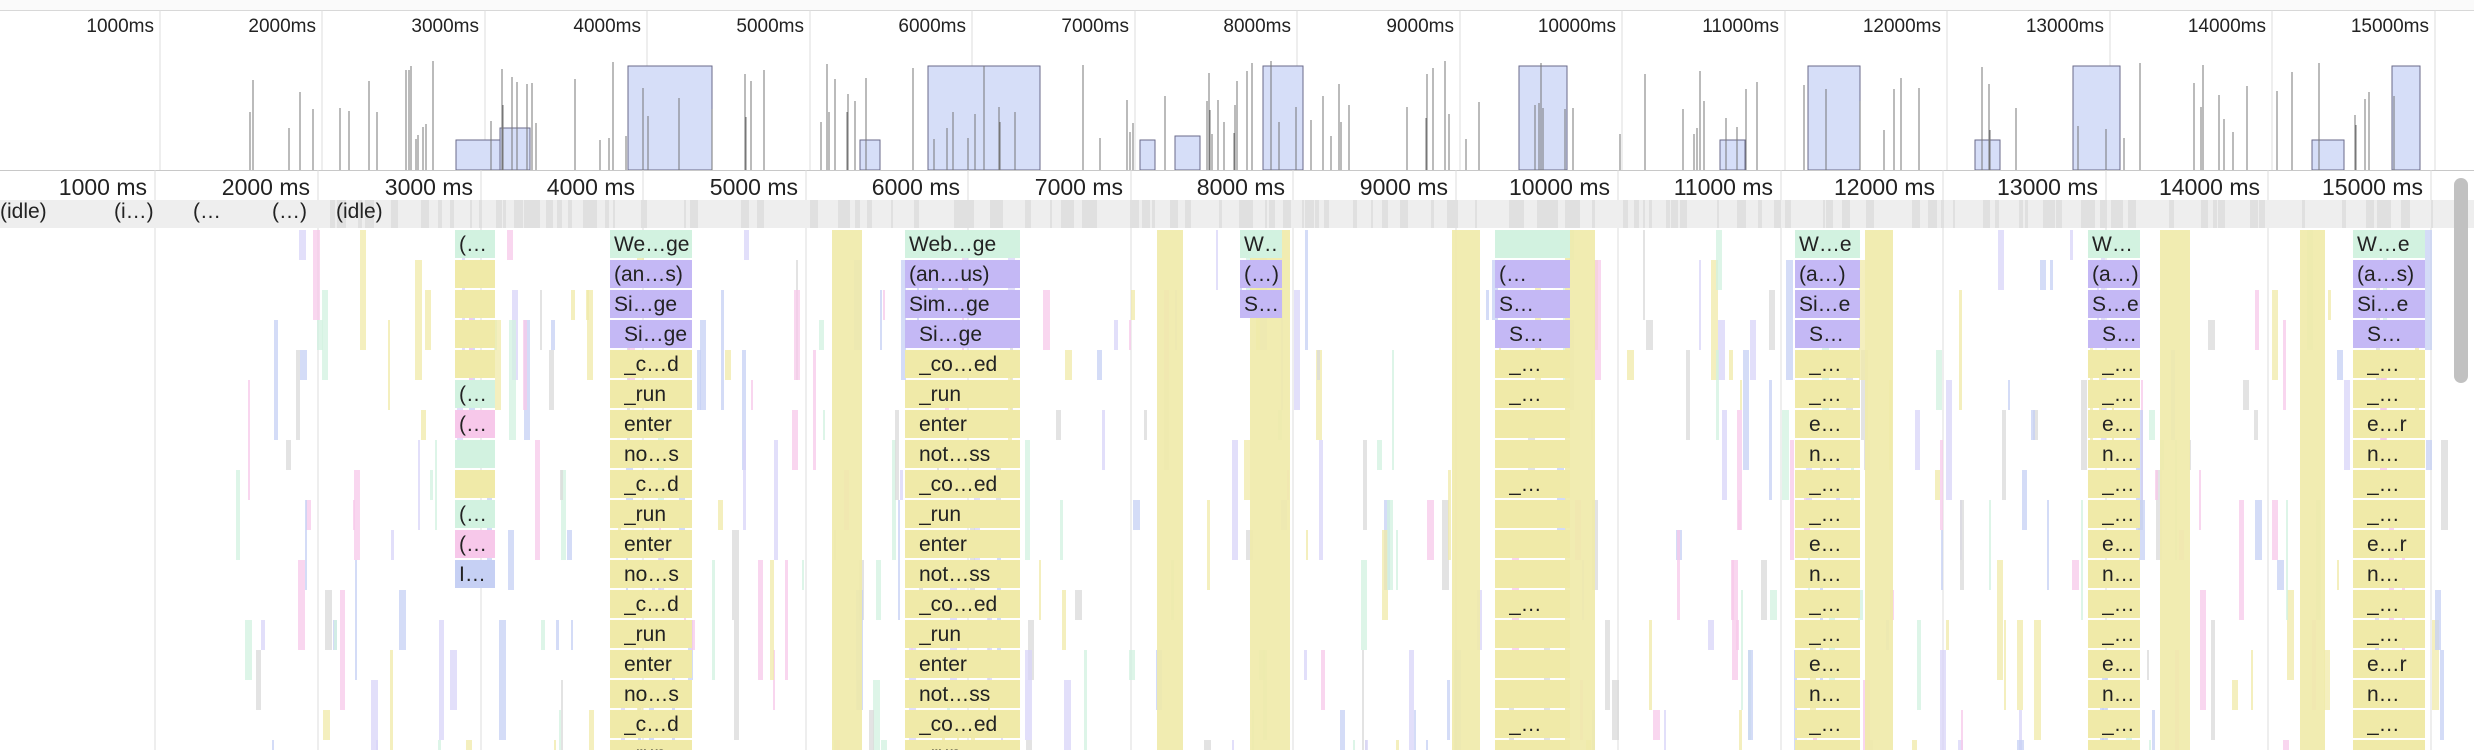 The width and height of the screenshot is (2474, 750). What do you see at coordinates (2461, 280) in the screenshot?
I see `vertical-scrollbar-thumb` at bounding box center [2461, 280].